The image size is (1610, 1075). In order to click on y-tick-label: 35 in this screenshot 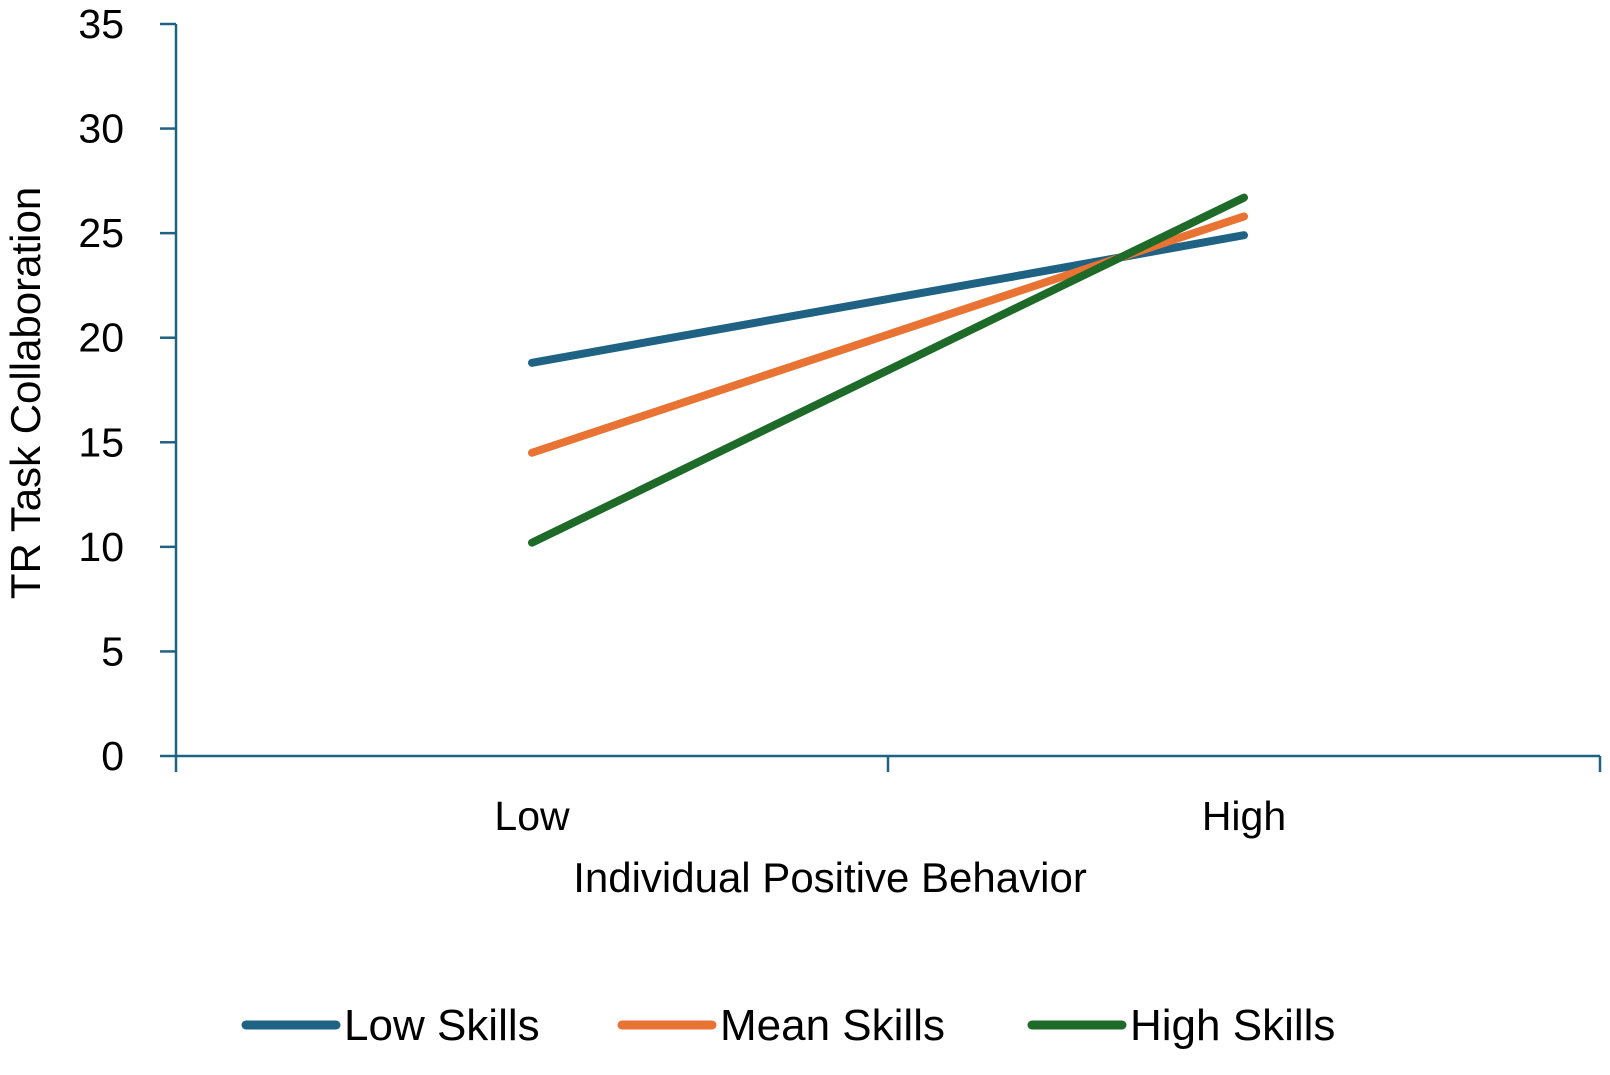, I will do `click(101, 24)`.